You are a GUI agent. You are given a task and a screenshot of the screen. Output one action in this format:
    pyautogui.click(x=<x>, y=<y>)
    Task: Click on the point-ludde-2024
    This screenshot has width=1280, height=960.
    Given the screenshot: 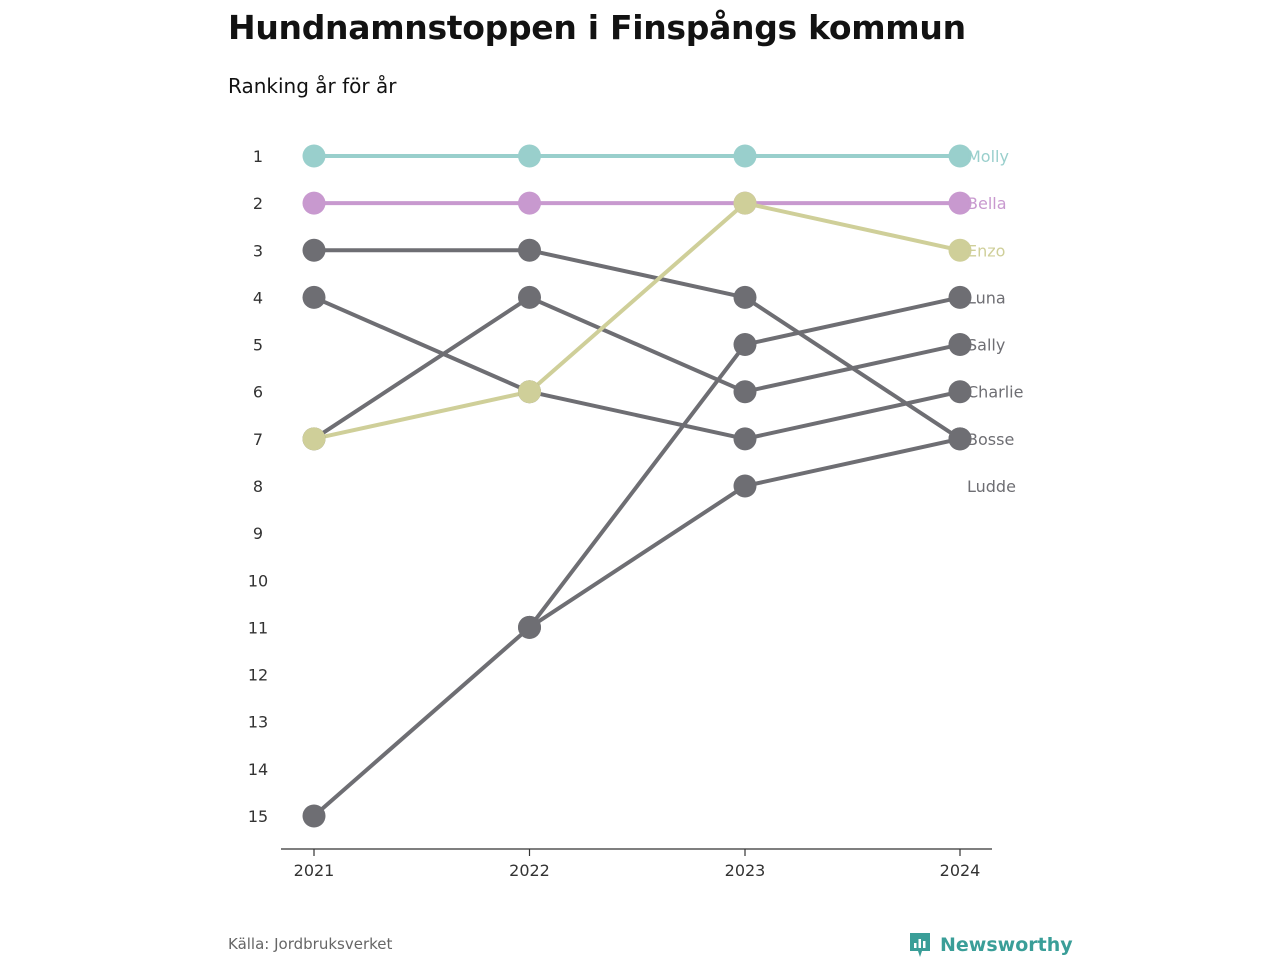 What is the action you would take?
    pyautogui.click(x=960, y=439)
    